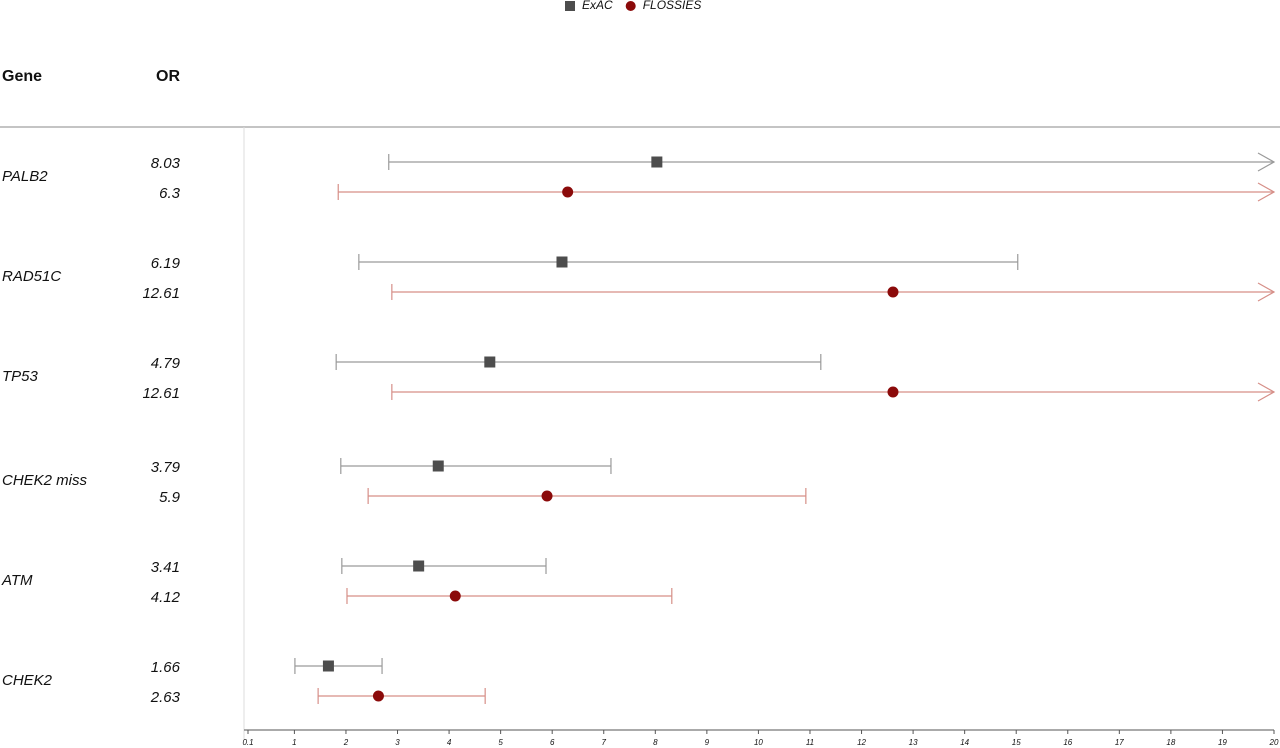  Describe the element at coordinates (597, 6) in the screenshot. I see `legend-label: ExAC` at that location.